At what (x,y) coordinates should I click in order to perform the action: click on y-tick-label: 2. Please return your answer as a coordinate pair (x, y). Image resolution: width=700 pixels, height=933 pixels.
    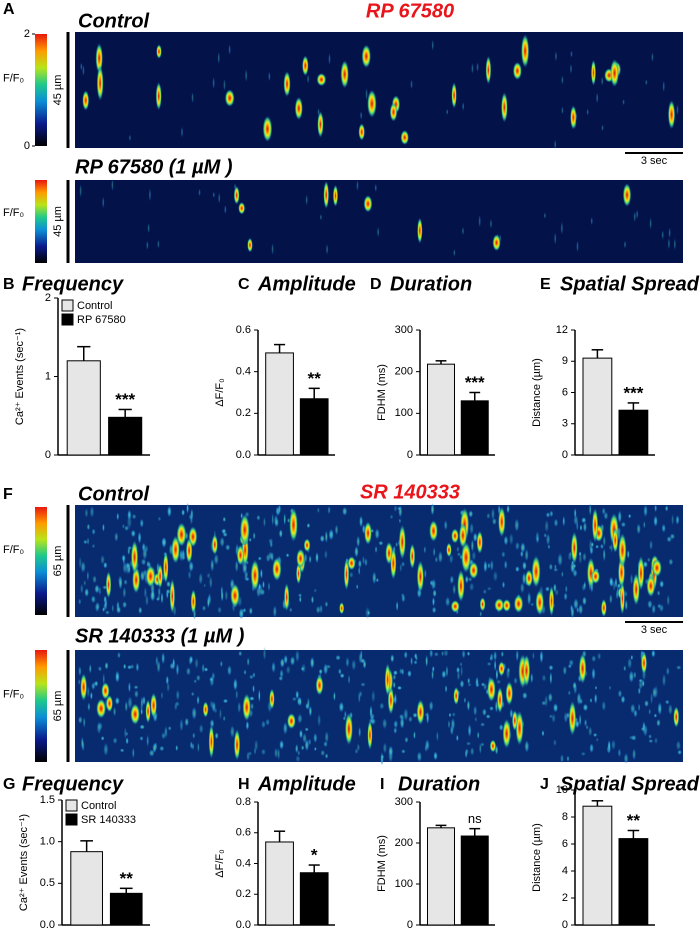
    Looking at the image, I should click on (48, 298).